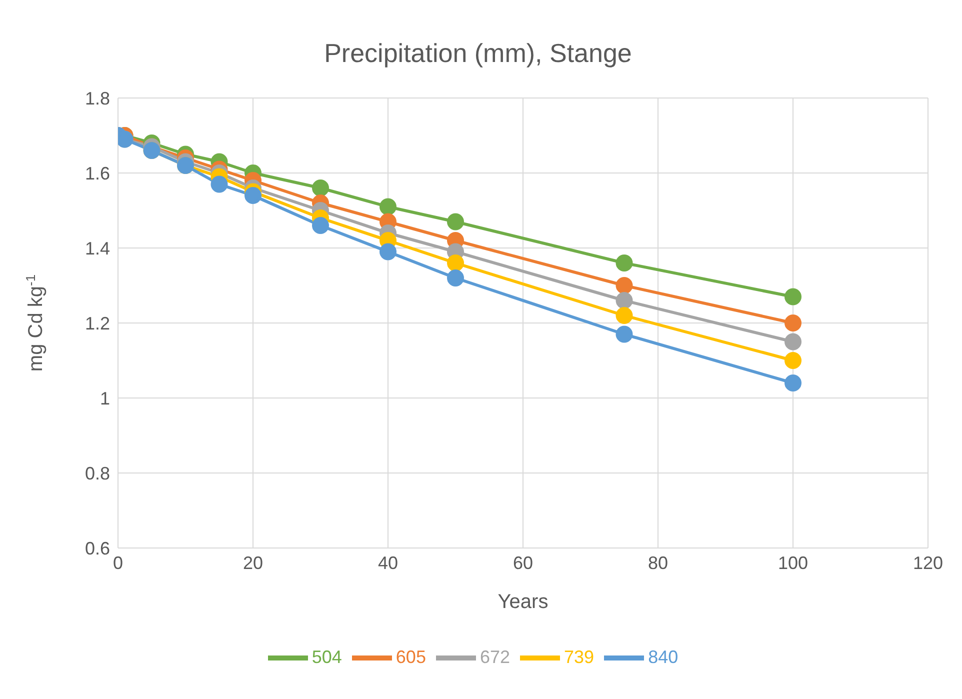 This screenshot has width=962, height=699. What do you see at coordinates (97, 98) in the screenshot?
I see `y-tick-label: 1.8` at bounding box center [97, 98].